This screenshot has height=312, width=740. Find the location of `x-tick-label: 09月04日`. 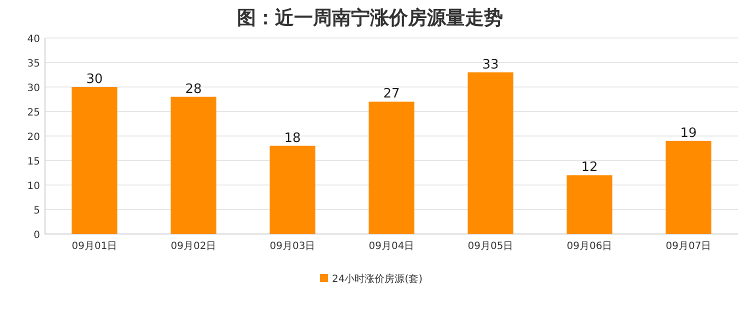

x-tick-label: 09月04日 is located at coordinates (391, 246).